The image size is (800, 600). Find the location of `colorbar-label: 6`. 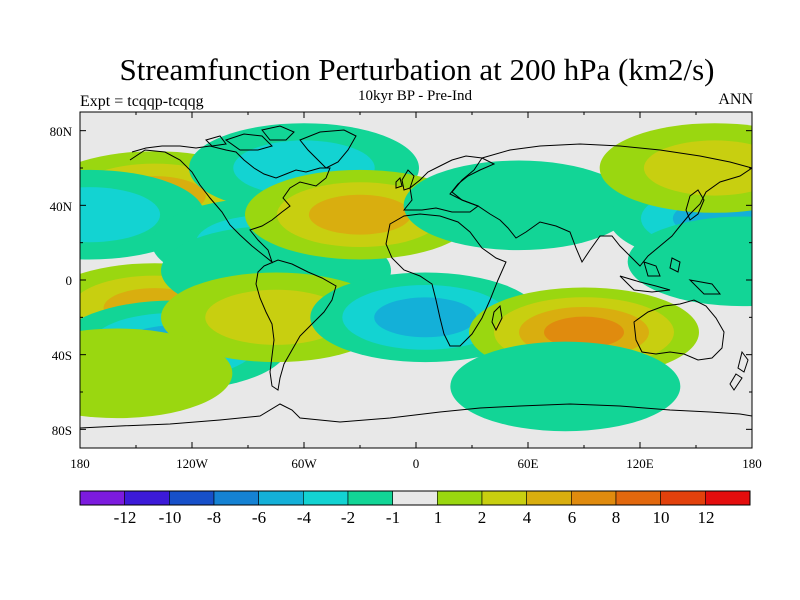

colorbar-label: 6 is located at coordinates (572, 517).